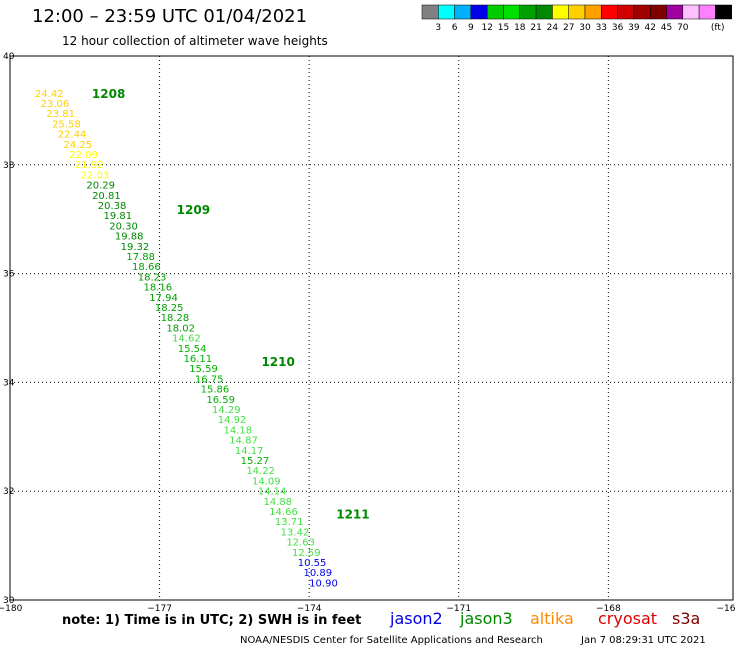 Image resolution: width=740 pixels, height=650 pixels. I want to click on wave-height-value: 20.30, so click(123, 226).